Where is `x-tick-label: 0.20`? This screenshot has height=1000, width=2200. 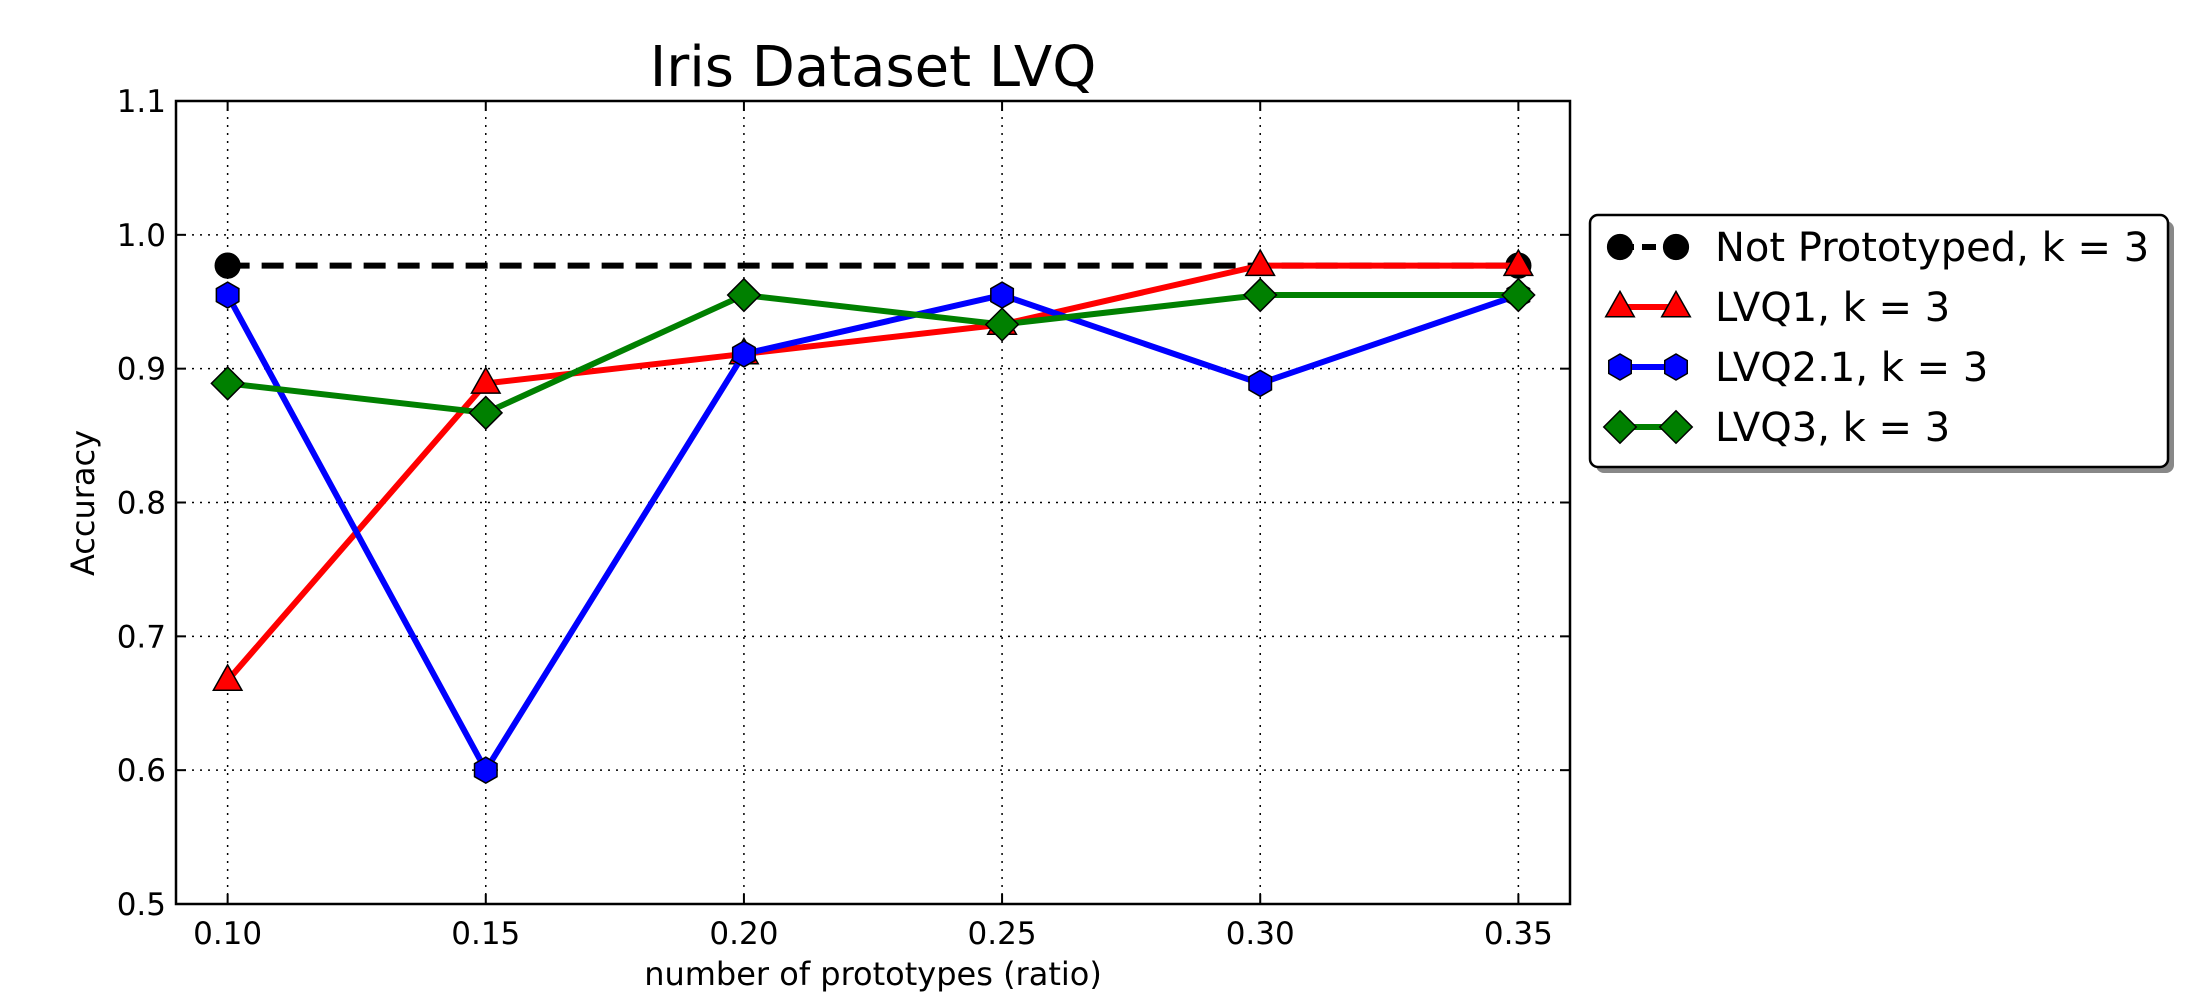
x-tick-label: 0.20 is located at coordinates (743, 934).